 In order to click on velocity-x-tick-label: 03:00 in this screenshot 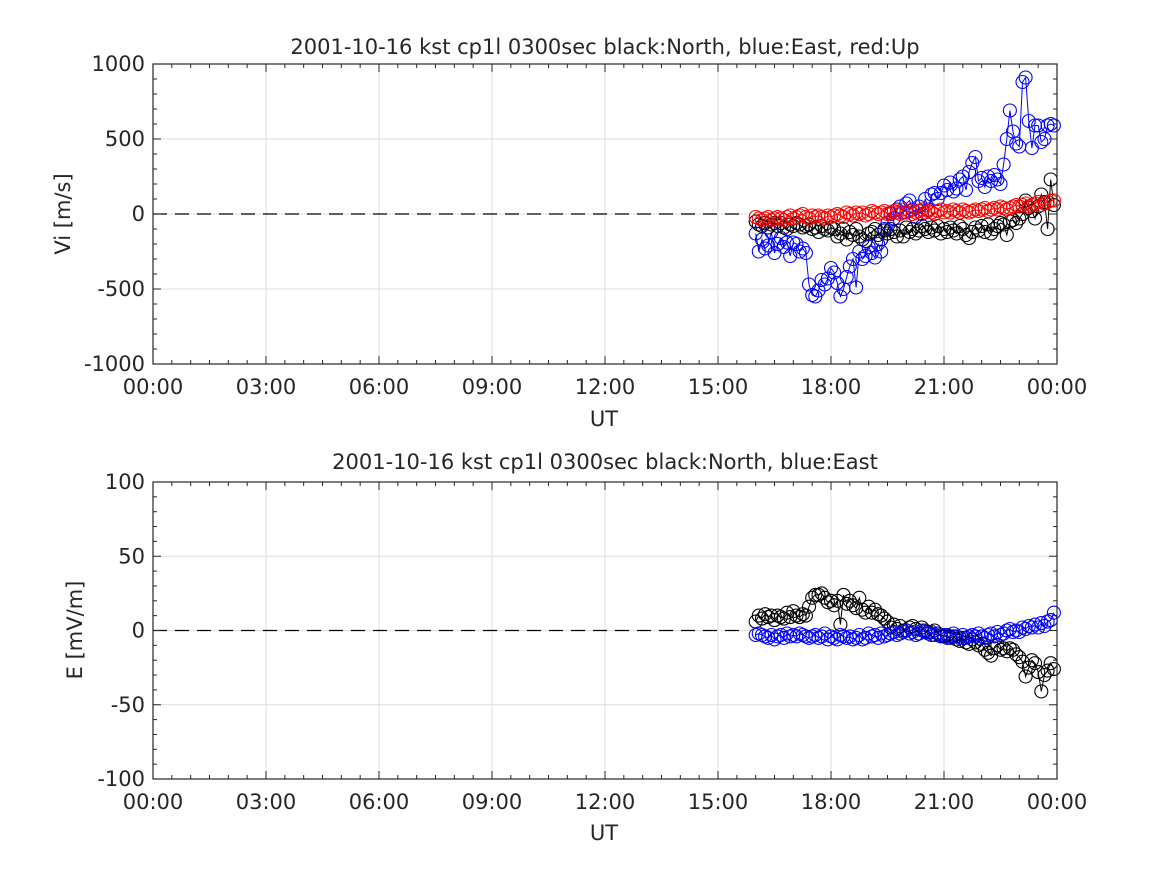, I will do `click(266, 387)`.